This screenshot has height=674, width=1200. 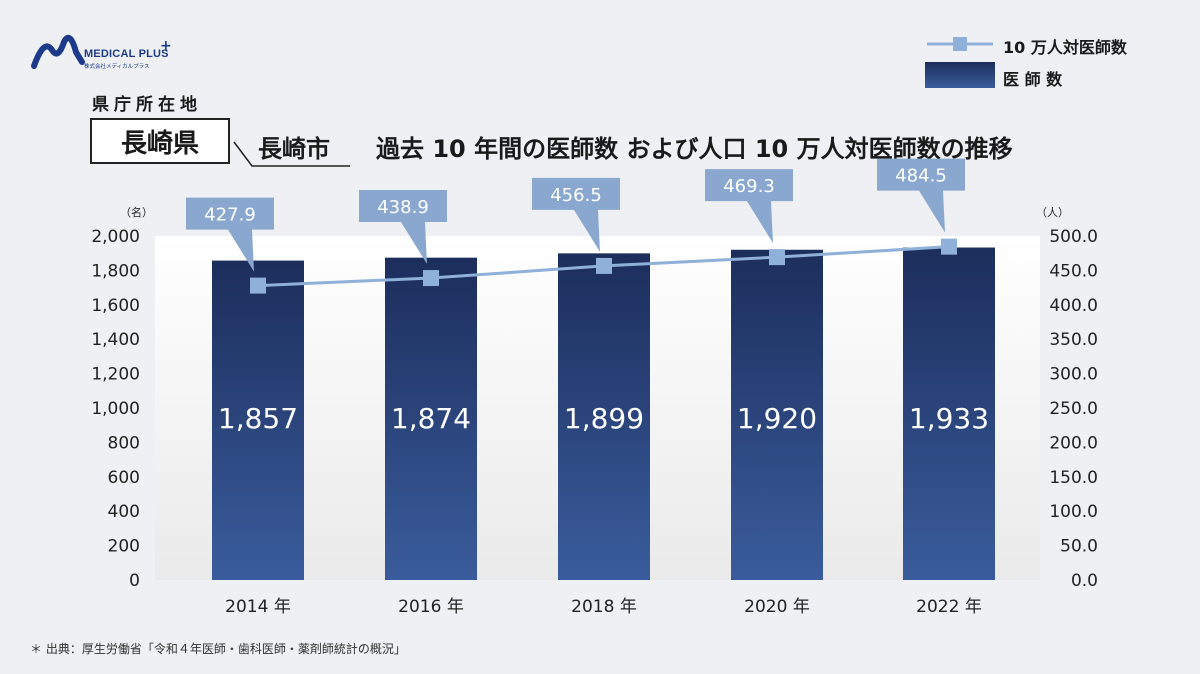 I want to click on y-right-tick: 200.0, so click(x=1073, y=443).